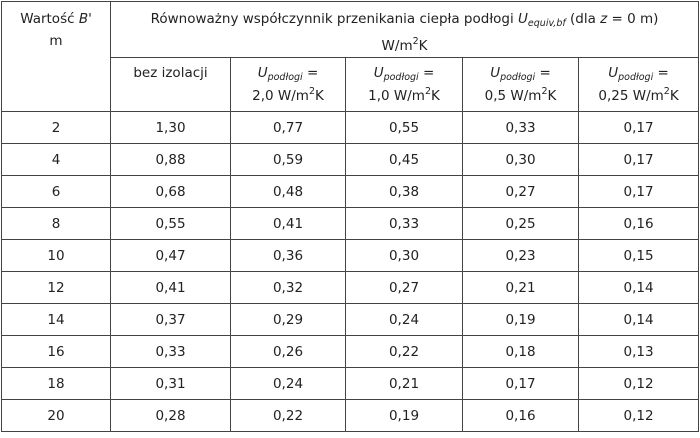 The image size is (700, 438). I want to click on table-row: 14 0,37 0,29 0,24 0,19 0,14, so click(350, 319).